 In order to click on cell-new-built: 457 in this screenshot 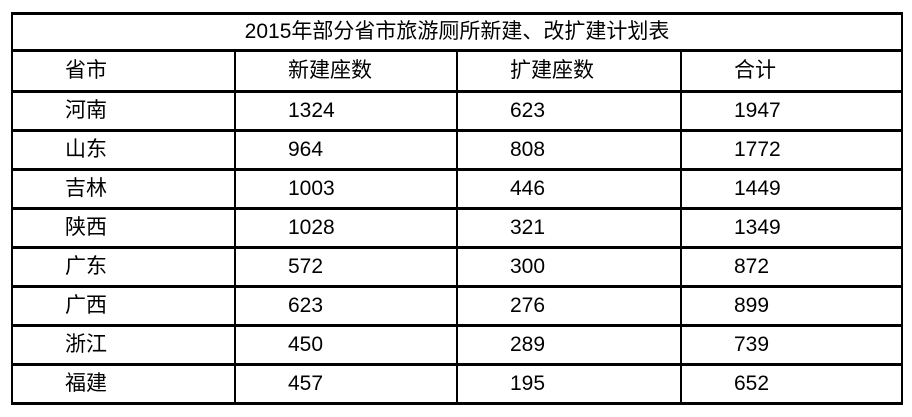, I will do `click(346, 384)`.